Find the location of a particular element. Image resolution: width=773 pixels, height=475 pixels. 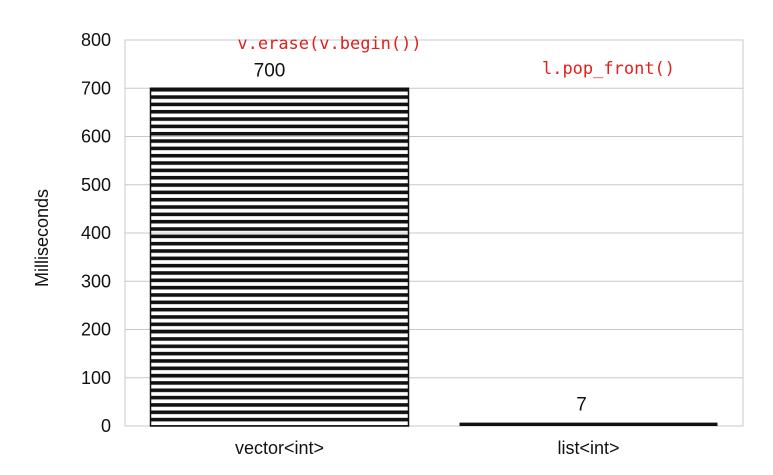

y-tick-label: 400 is located at coordinates (96, 233).